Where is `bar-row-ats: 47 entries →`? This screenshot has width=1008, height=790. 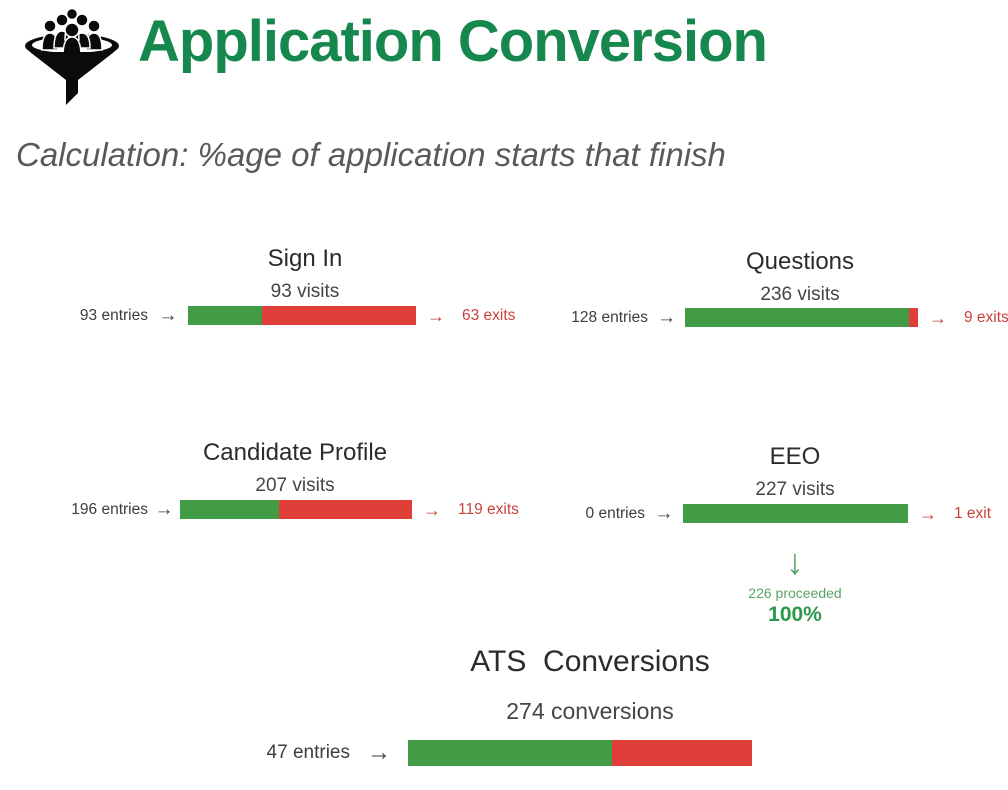 bar-row-ats: 47 entries → is located at coordinates (498, 753).